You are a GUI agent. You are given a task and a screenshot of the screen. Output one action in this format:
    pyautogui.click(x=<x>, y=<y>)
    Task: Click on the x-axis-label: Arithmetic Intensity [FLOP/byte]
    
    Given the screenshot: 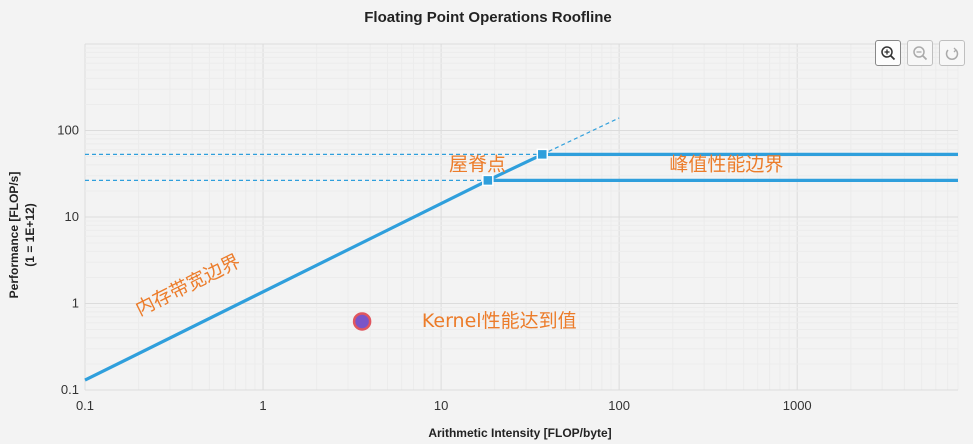 What is the action you would take?
    pyautogui.click(x=519, y=433)
    